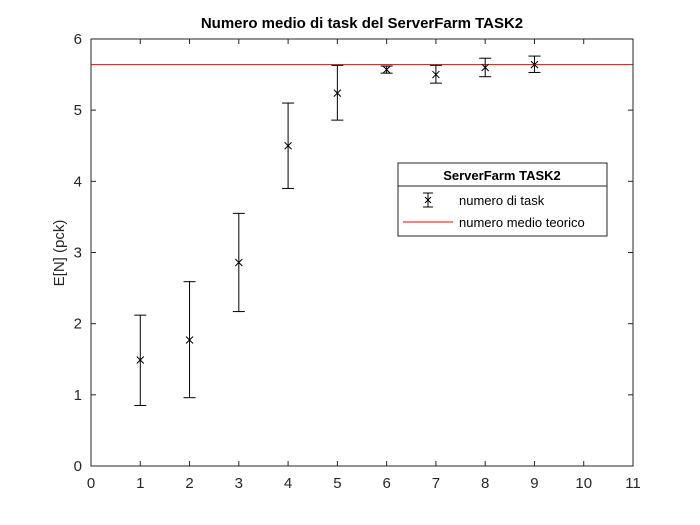 The image size is (700, 525). Describe the element at coordinates (633, 483) in the screenshot. I see `x-tick-label: 11` at that location.